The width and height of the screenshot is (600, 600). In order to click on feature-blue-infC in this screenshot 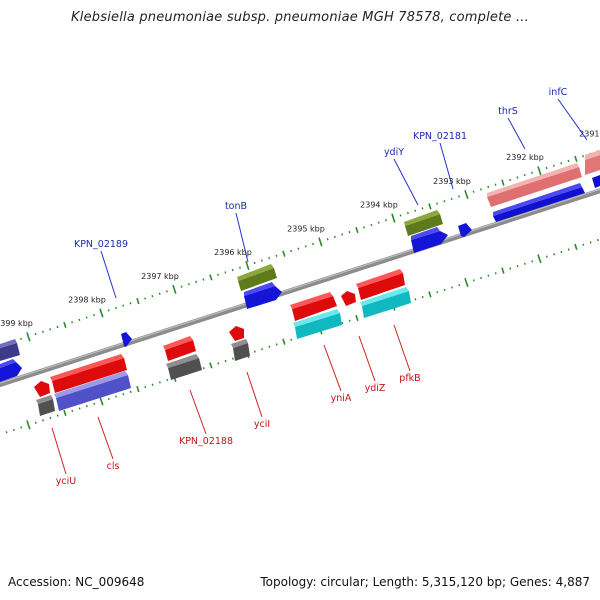, I will do `click(596, 181)`.